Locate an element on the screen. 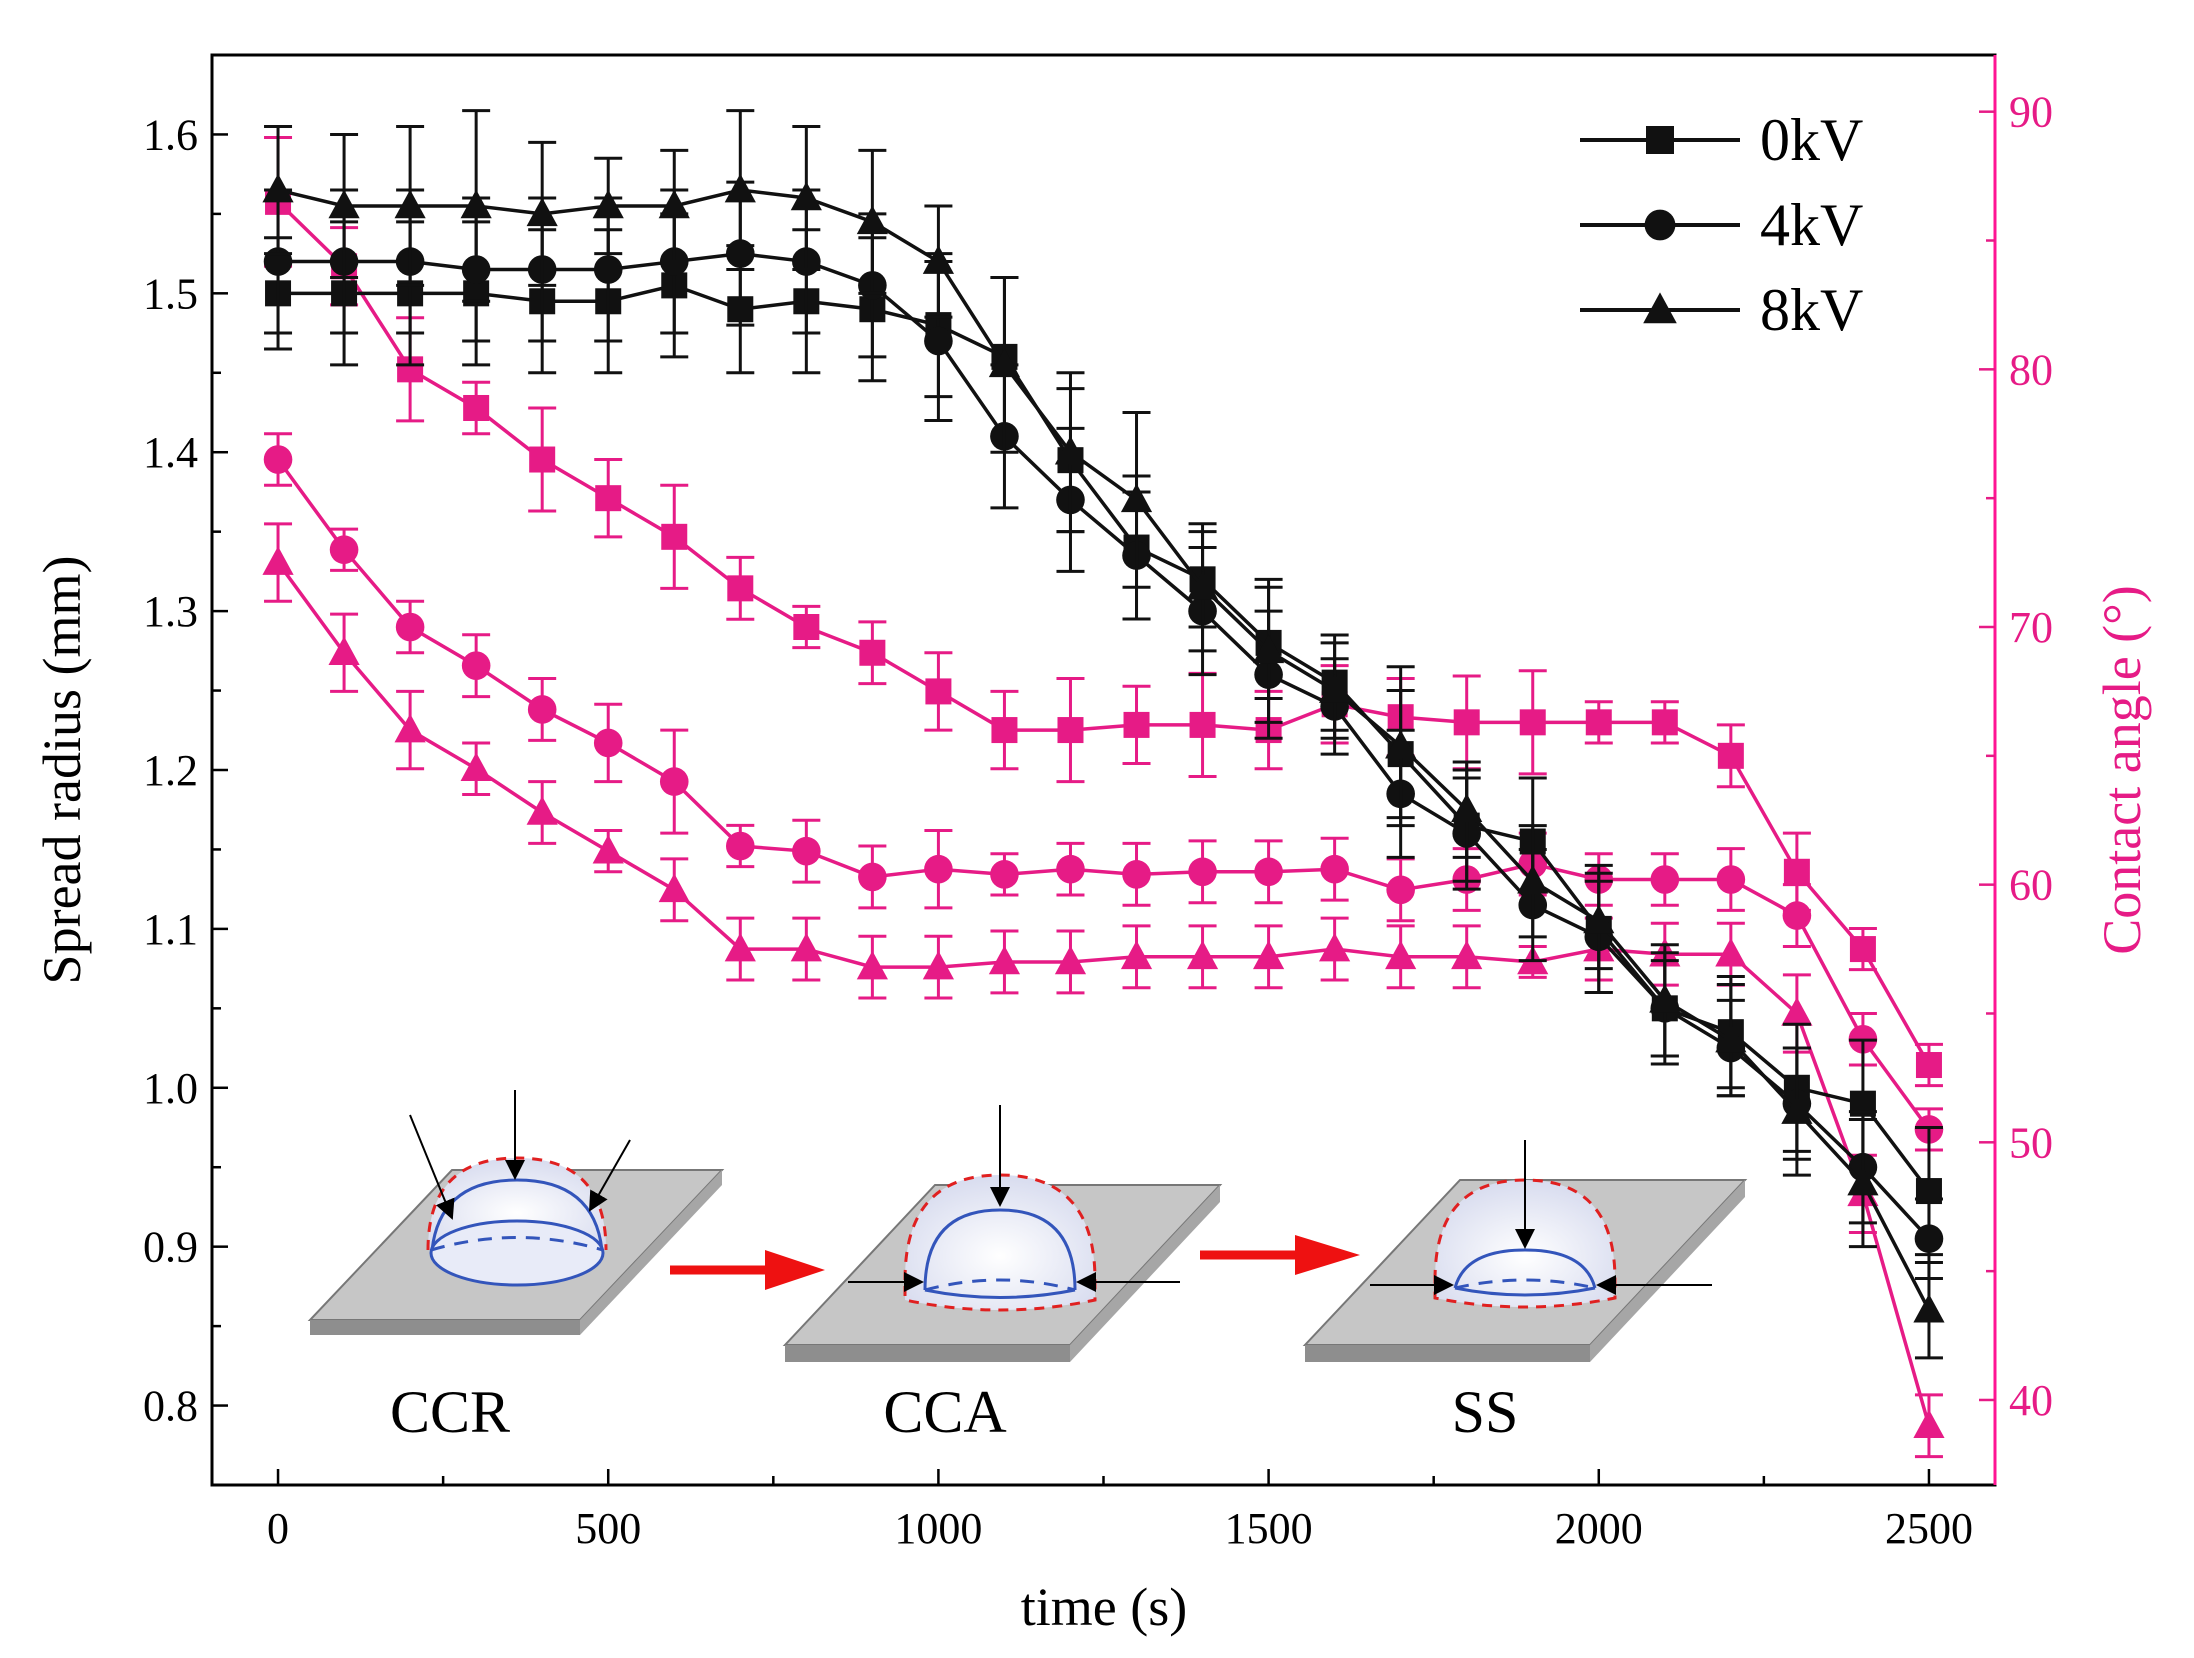 The height and width of the screenshot is (1658, 2194). y-tick-label: 1.6 is located at coordinates (170, 134).